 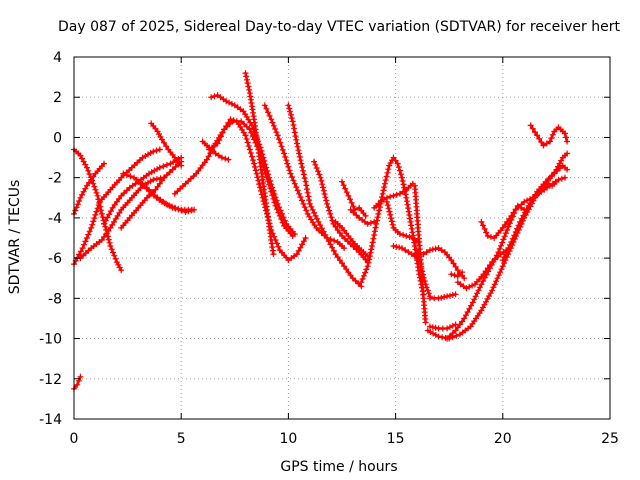 I want to click on y-tick-label: 0, so click(x=57, y=138).